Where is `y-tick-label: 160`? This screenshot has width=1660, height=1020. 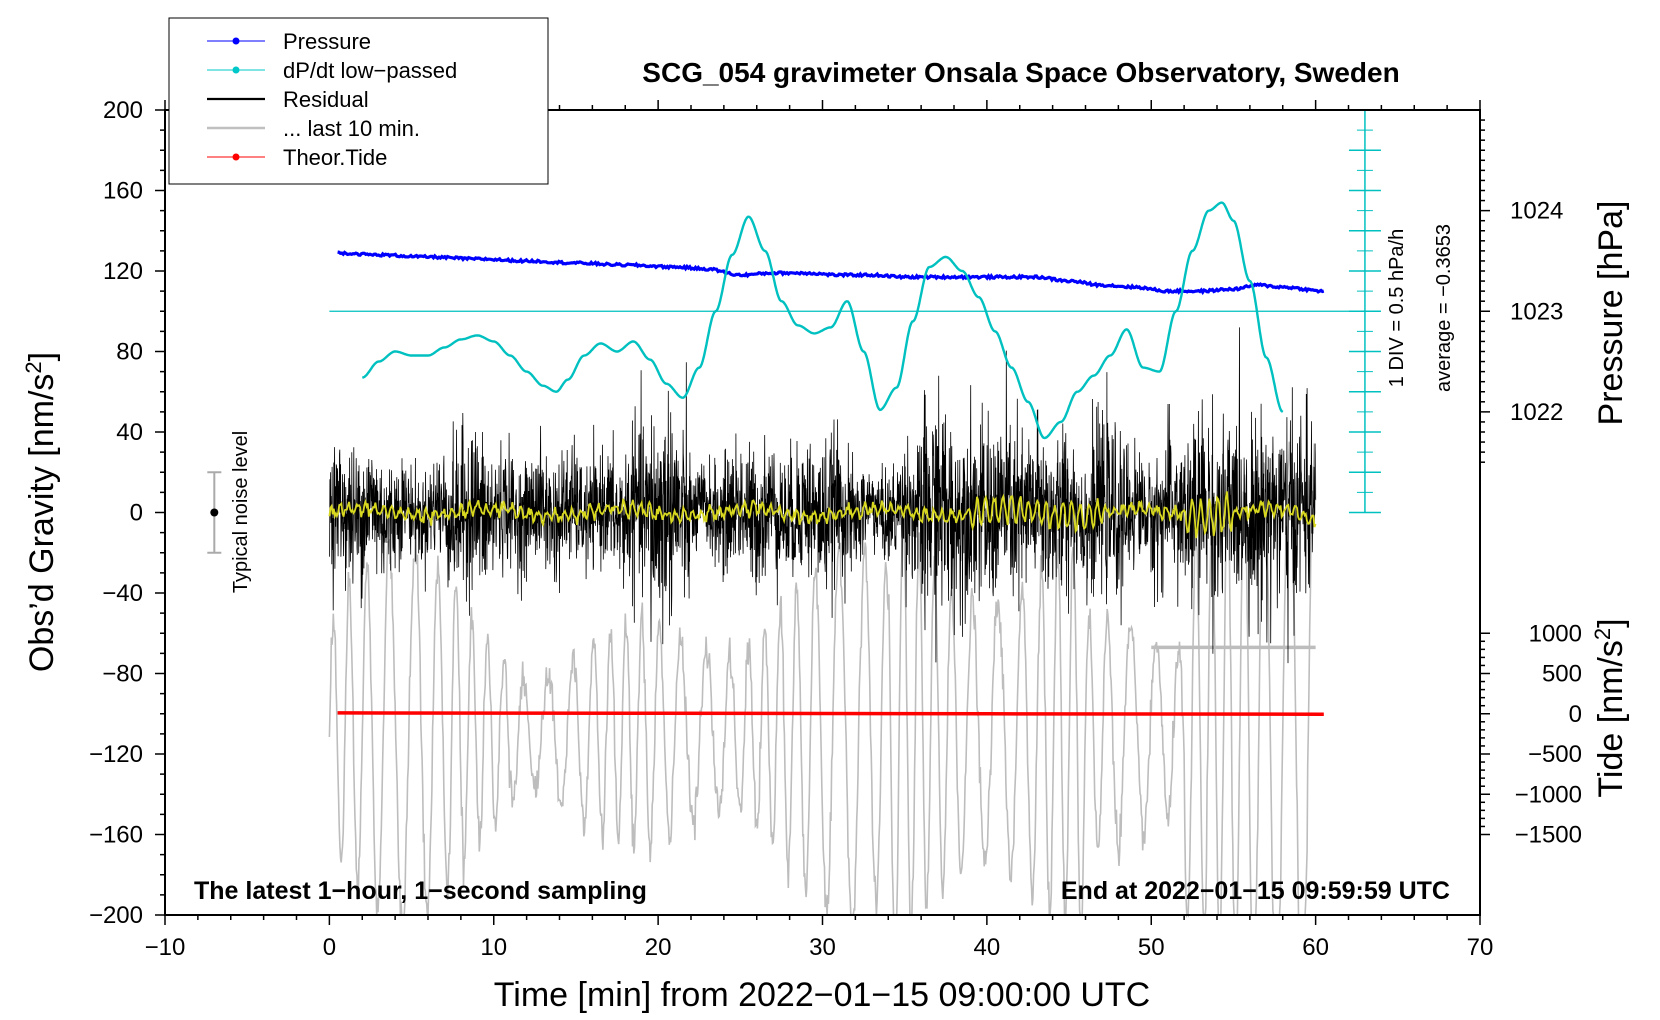 y-tick-label: 160 is located at coordinates (123, 191).